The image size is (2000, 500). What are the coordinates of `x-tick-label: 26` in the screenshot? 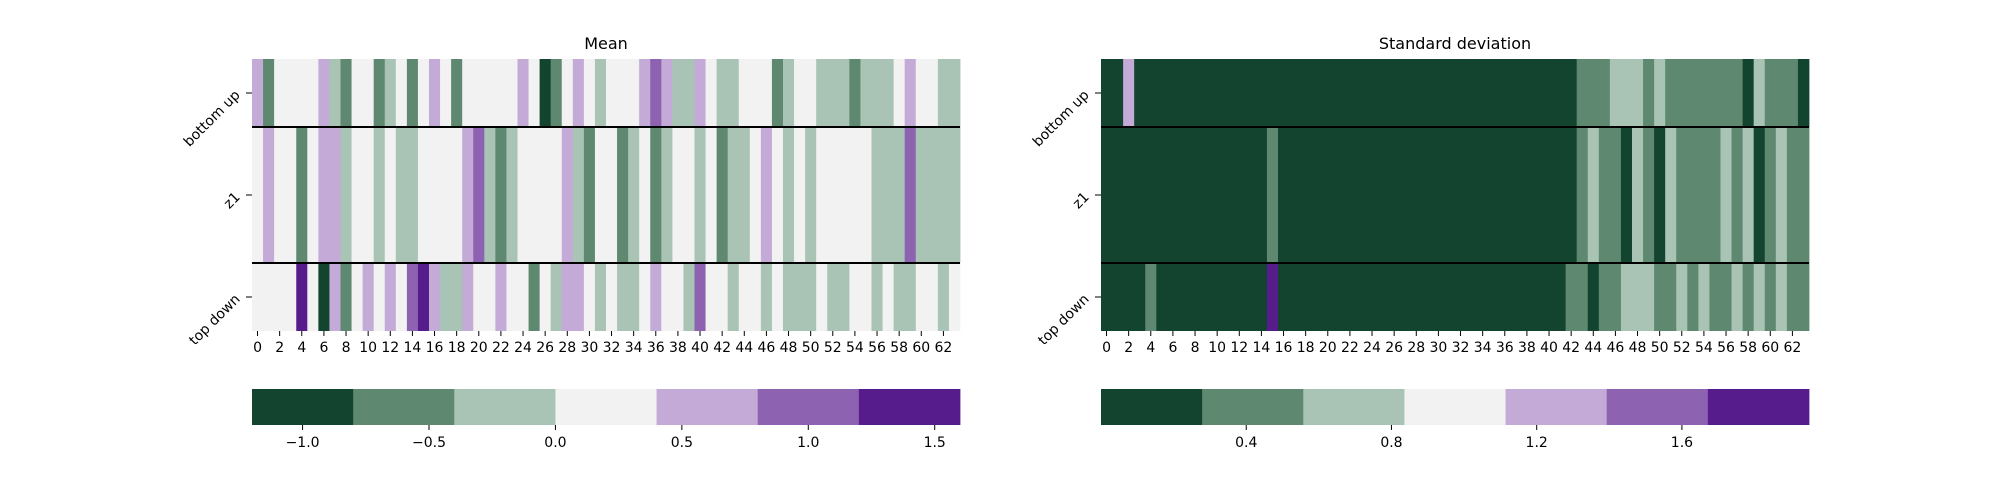 It's located at (545, 348).